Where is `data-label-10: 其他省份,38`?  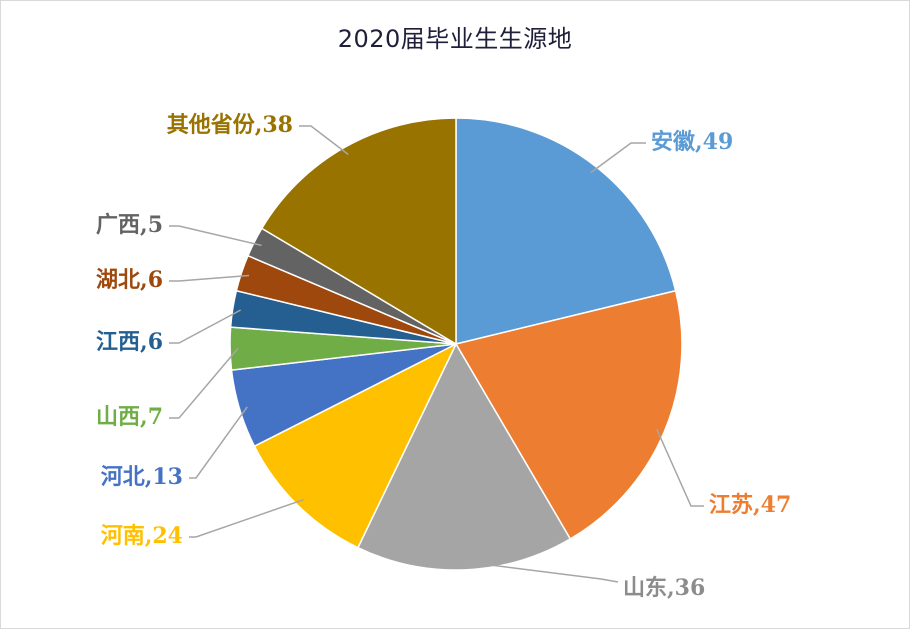 data-label-10: 其他省份,38 is located at coordinates (230, 125).